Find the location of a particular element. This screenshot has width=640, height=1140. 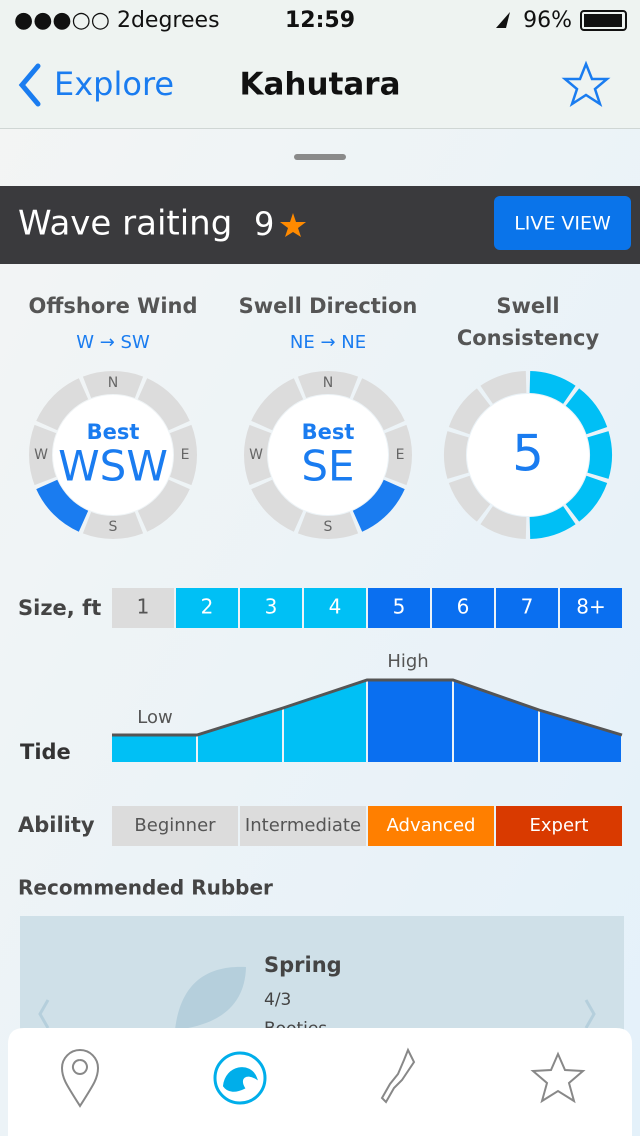

rubber-thickness: 4/3 is located at coordinates (277, 1000).